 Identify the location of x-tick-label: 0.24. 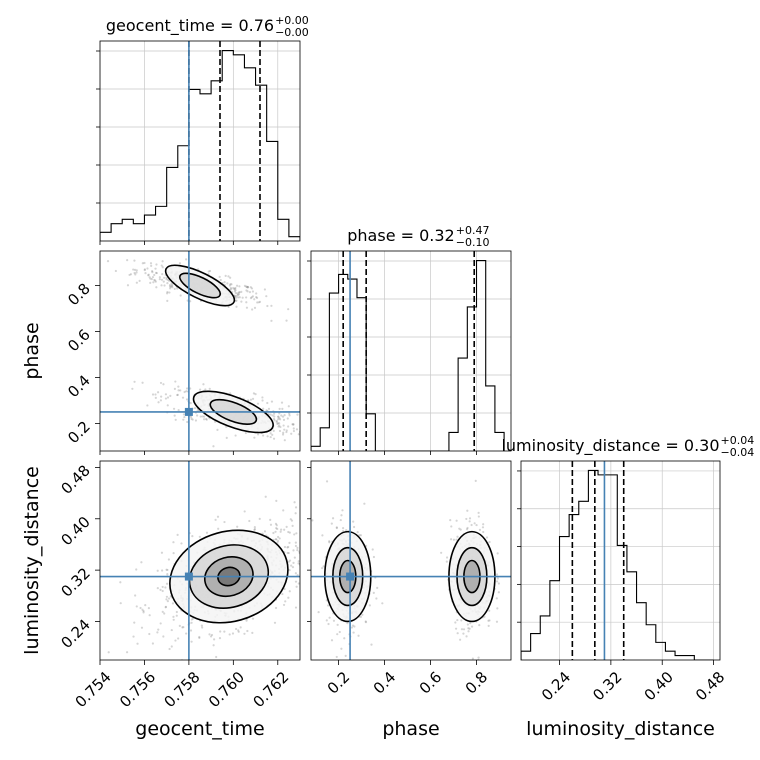
(556, 686).